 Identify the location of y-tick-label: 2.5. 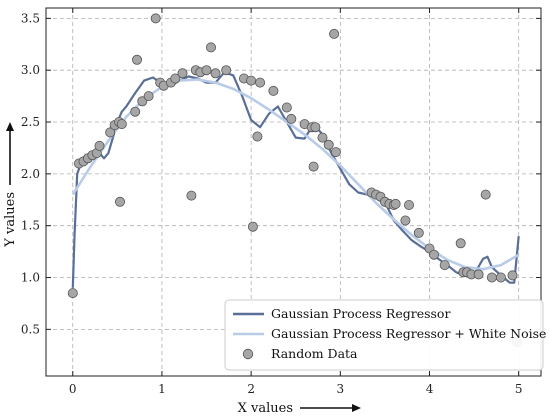
(30, 122).